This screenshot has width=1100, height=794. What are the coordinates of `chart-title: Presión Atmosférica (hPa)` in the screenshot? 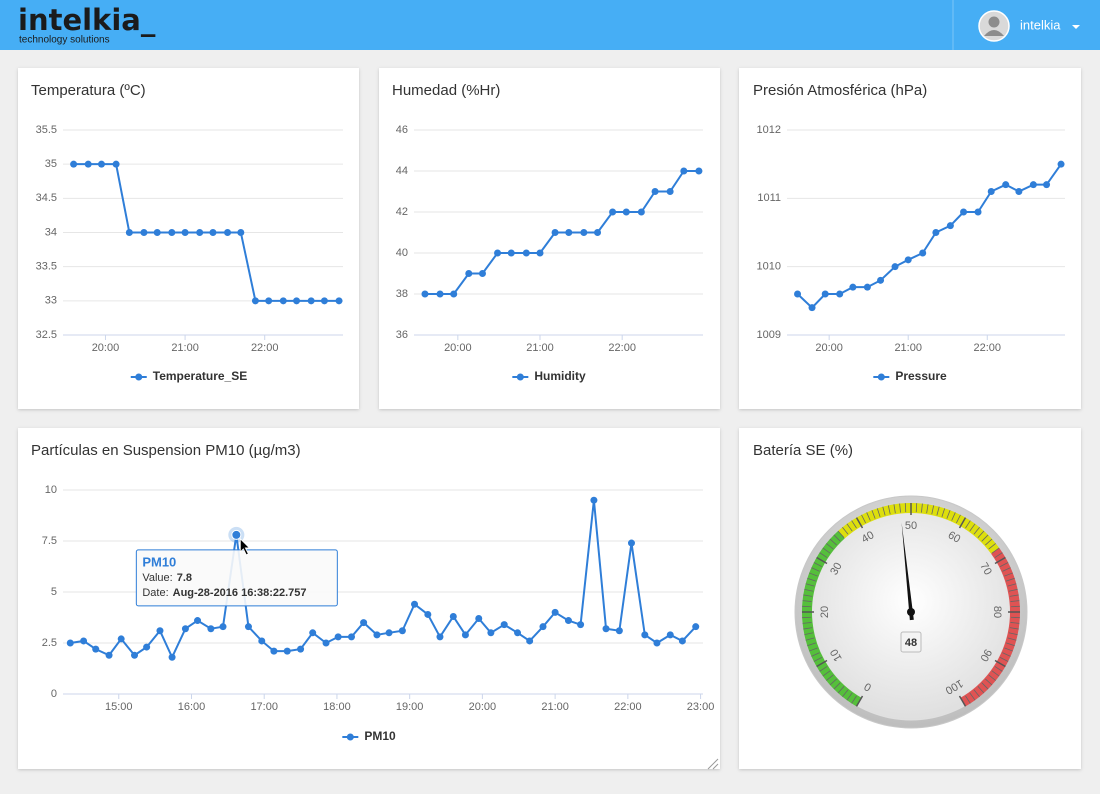 It's located at (840, 90).